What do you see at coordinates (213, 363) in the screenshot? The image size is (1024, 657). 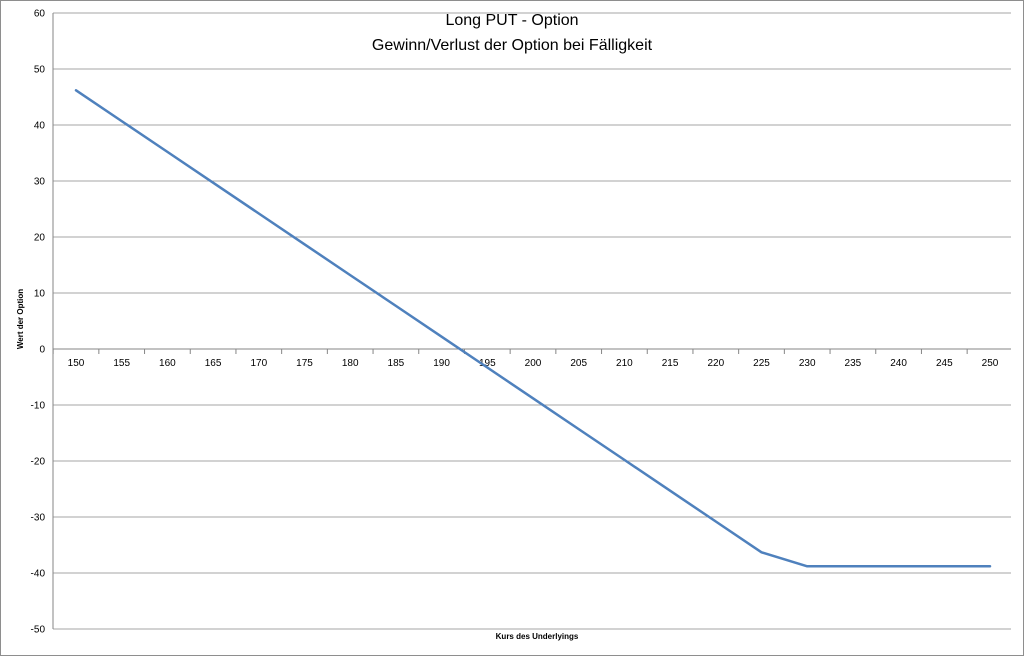 I see `x-tick-label: 165` at bounding box center [213, 363].